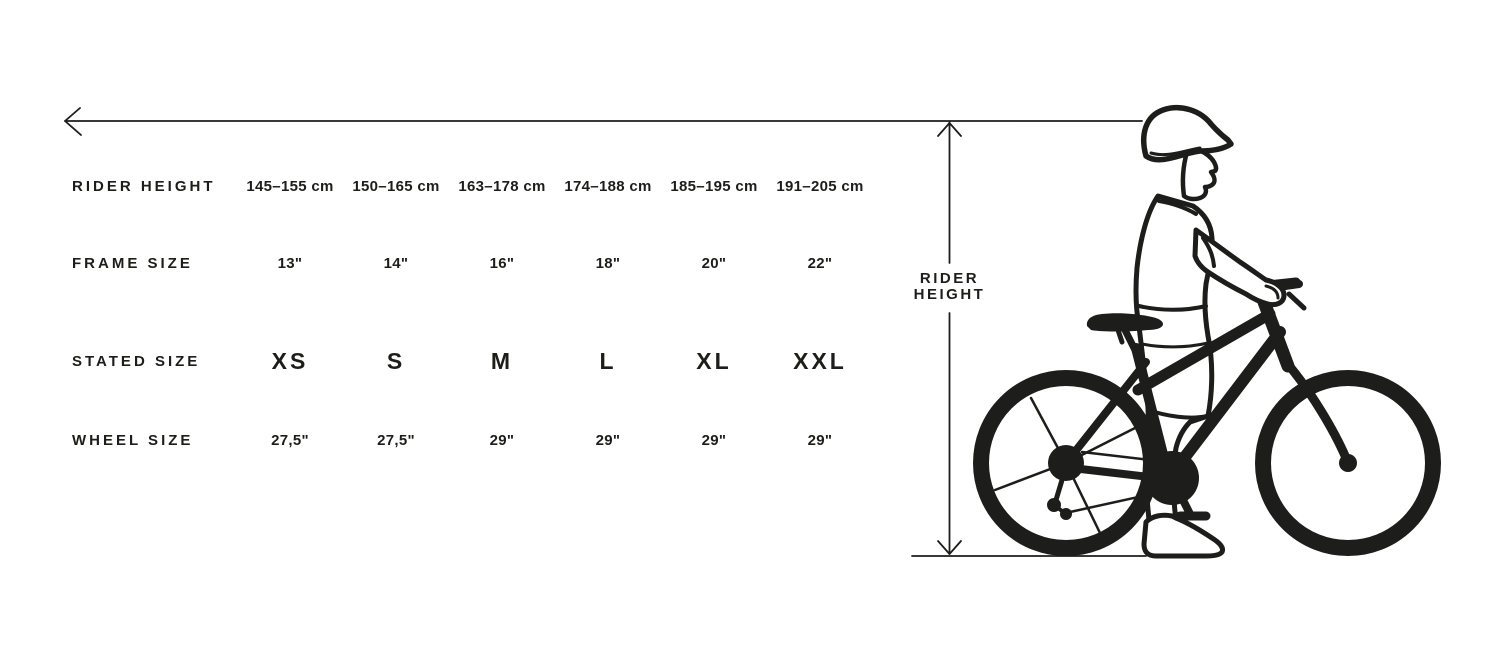 Image resolution: width=1500 pixels, height=667 pixels. What do you see at coordinates (472, 263) in the screenshot?
I see `table-row-frame-size: FRAME SIZE 13" 14" 16" 18" 20" 22"` at bounding box center [472, 263].